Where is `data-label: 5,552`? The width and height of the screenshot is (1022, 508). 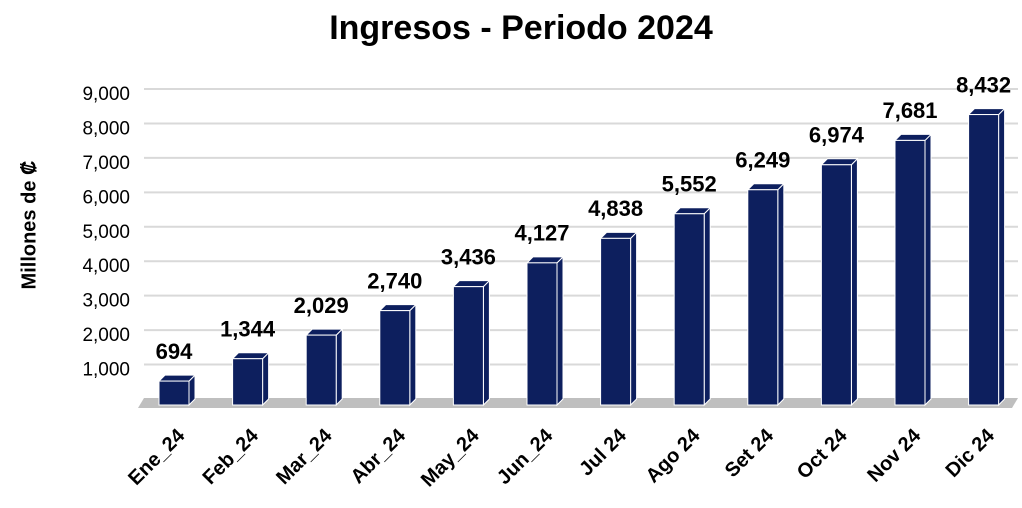 data-label: 5,552 is located at coordinates (689, 184).